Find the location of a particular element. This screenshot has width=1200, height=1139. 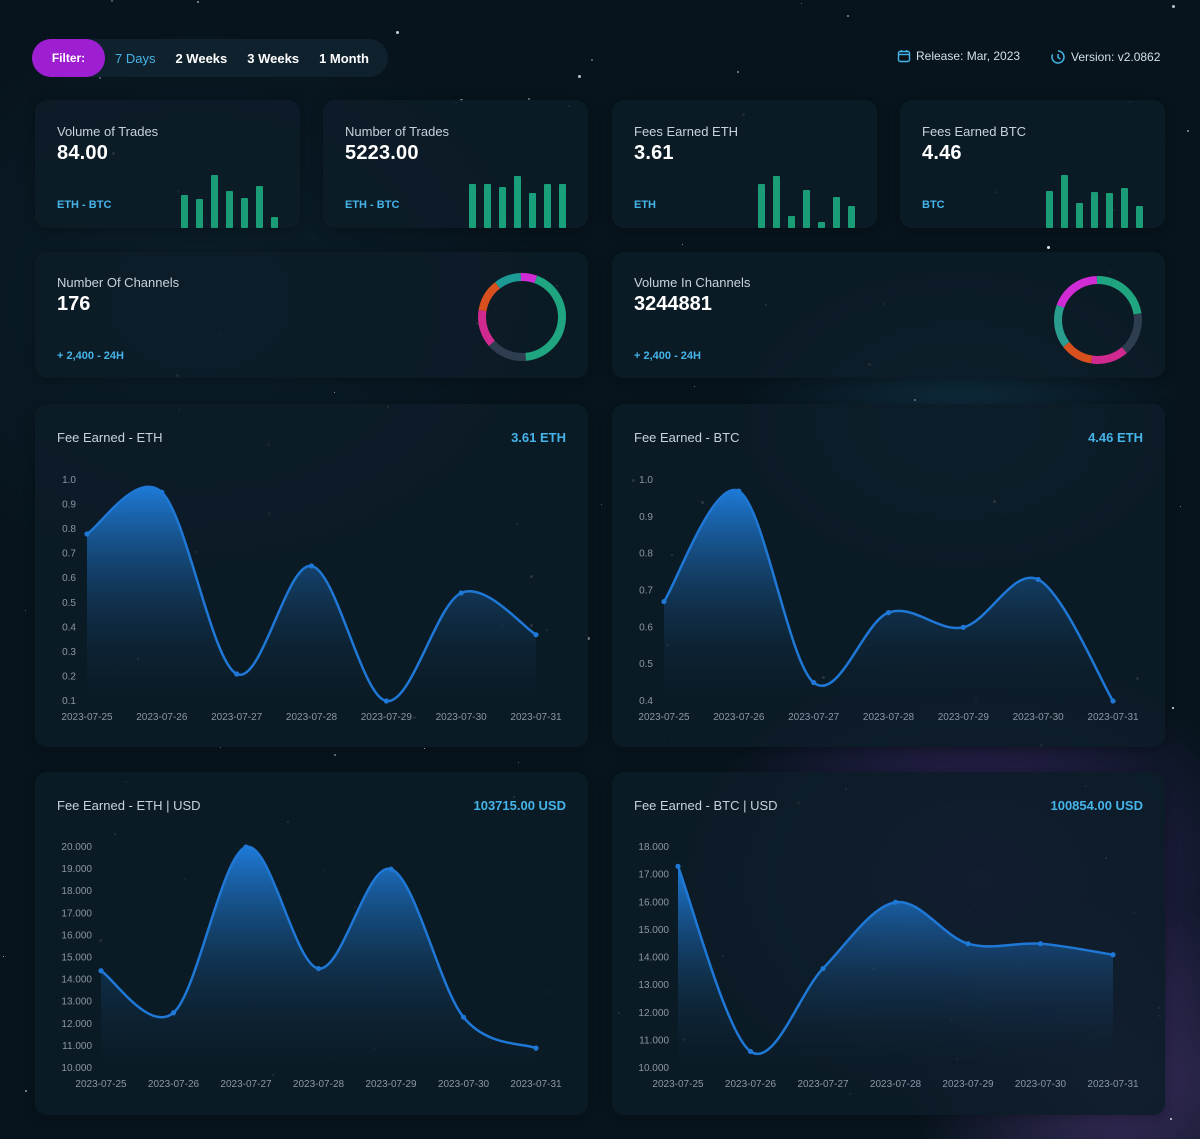

y-tick-label: 13.000 is located at coordinates (76, 1002).